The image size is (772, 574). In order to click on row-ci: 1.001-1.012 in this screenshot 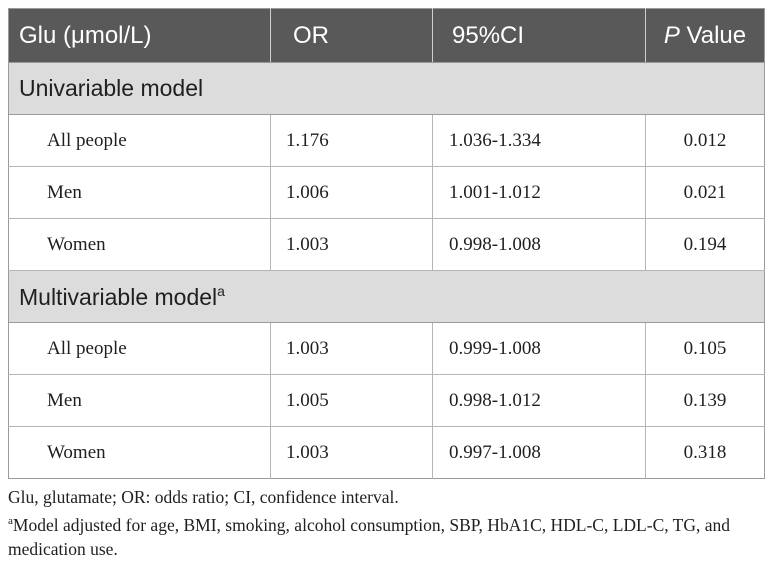, I will do `click(539, 192)`.